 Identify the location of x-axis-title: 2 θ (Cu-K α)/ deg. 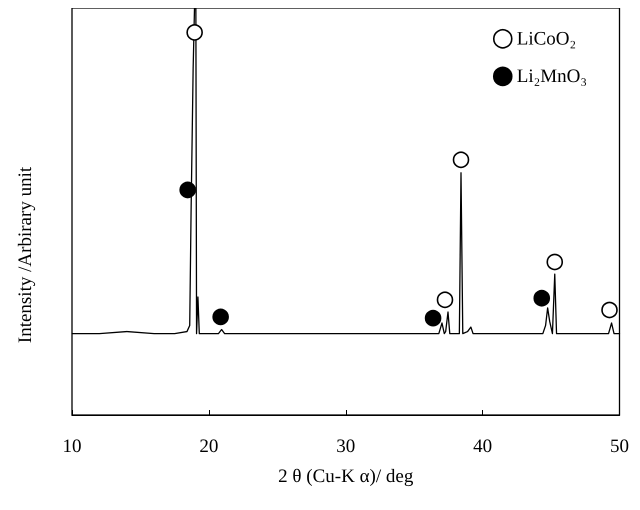
(346, 476).